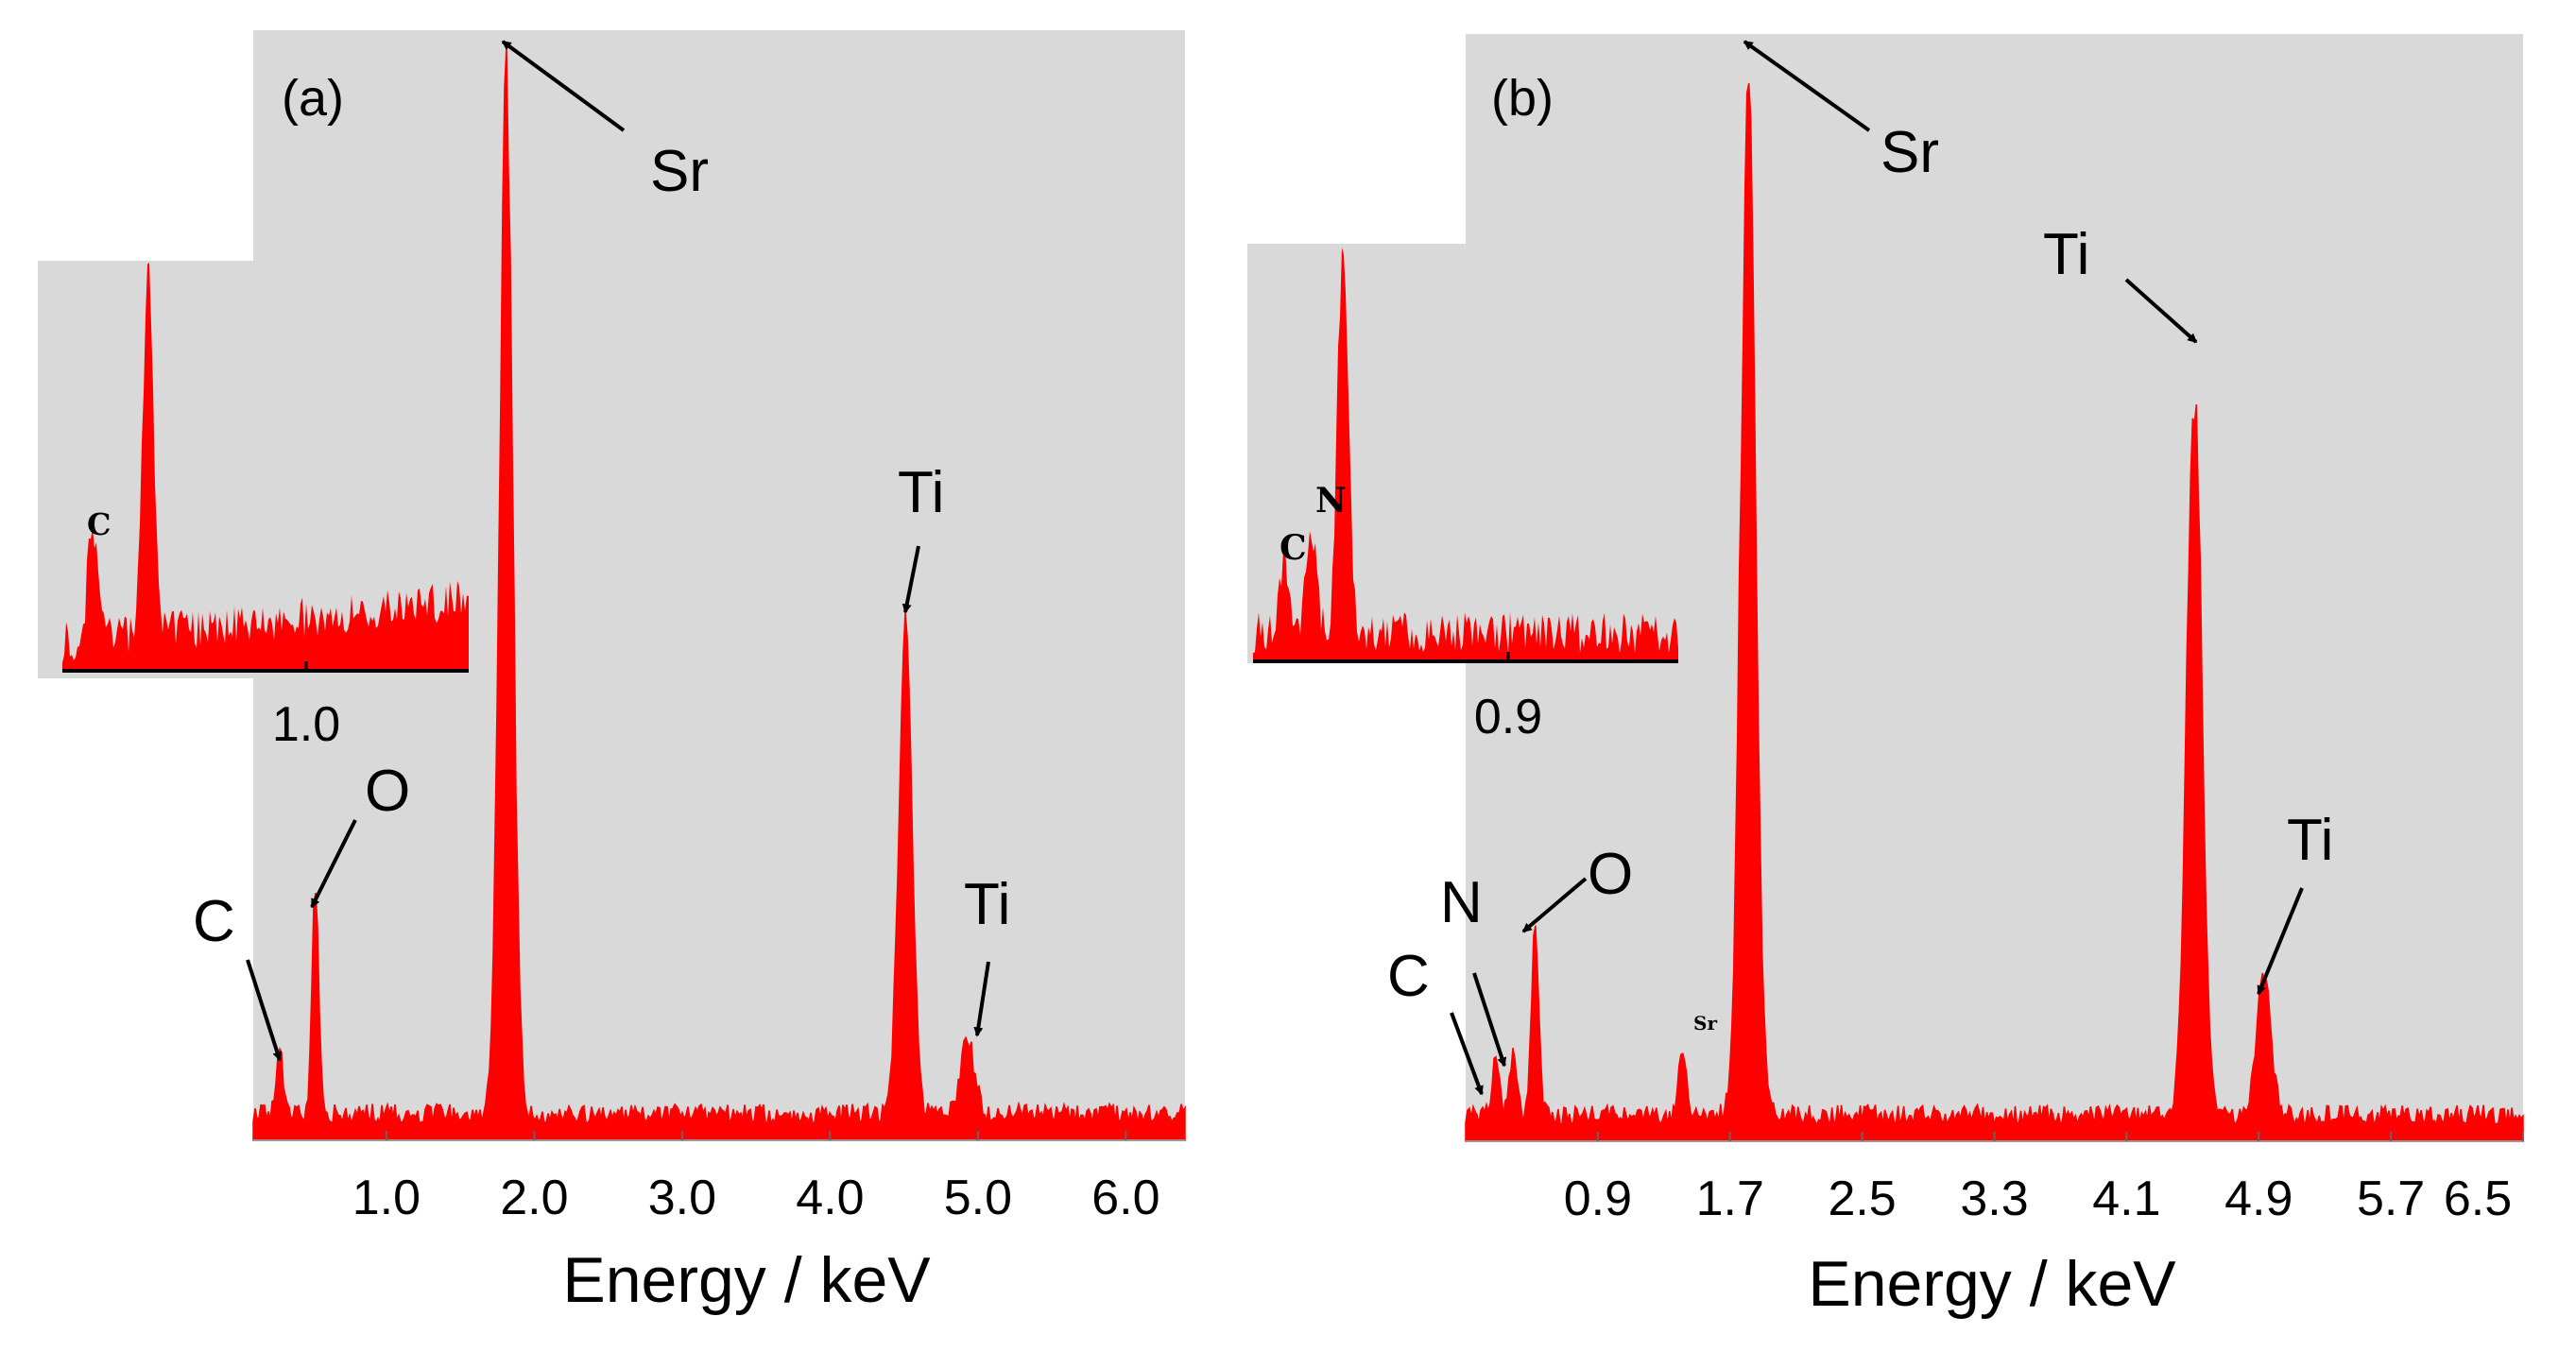  Describe the element at coordinates (1508, 717) in the screenshot. I see `inset-tick-label-b: 0.9` at that location.